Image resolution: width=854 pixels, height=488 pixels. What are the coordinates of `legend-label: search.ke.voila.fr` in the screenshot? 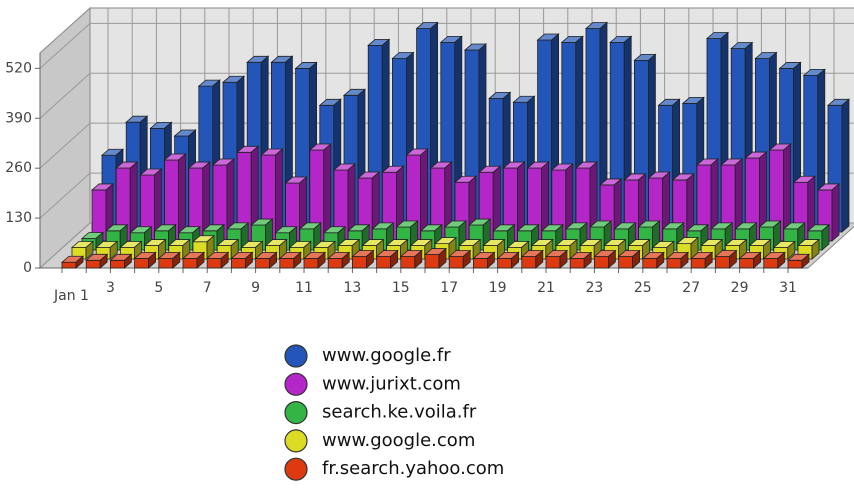 It's located at (399, 412).